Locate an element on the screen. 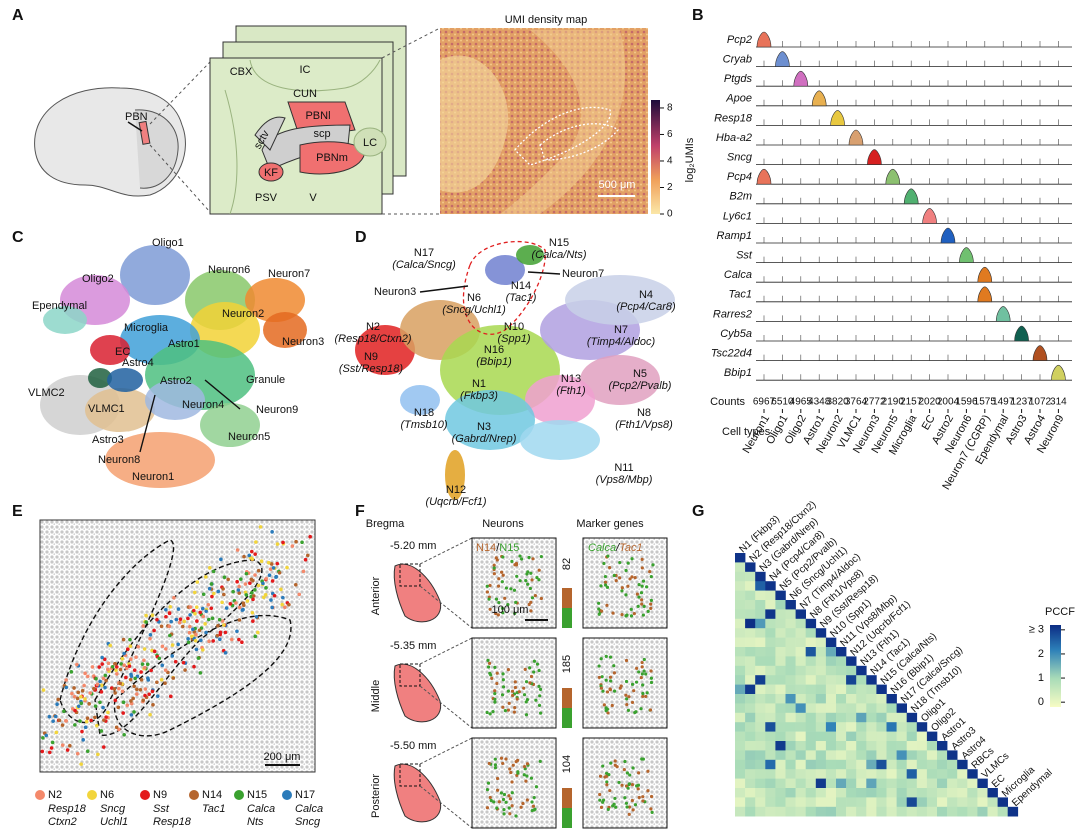  umap-d is located at coordinates (515, 370).